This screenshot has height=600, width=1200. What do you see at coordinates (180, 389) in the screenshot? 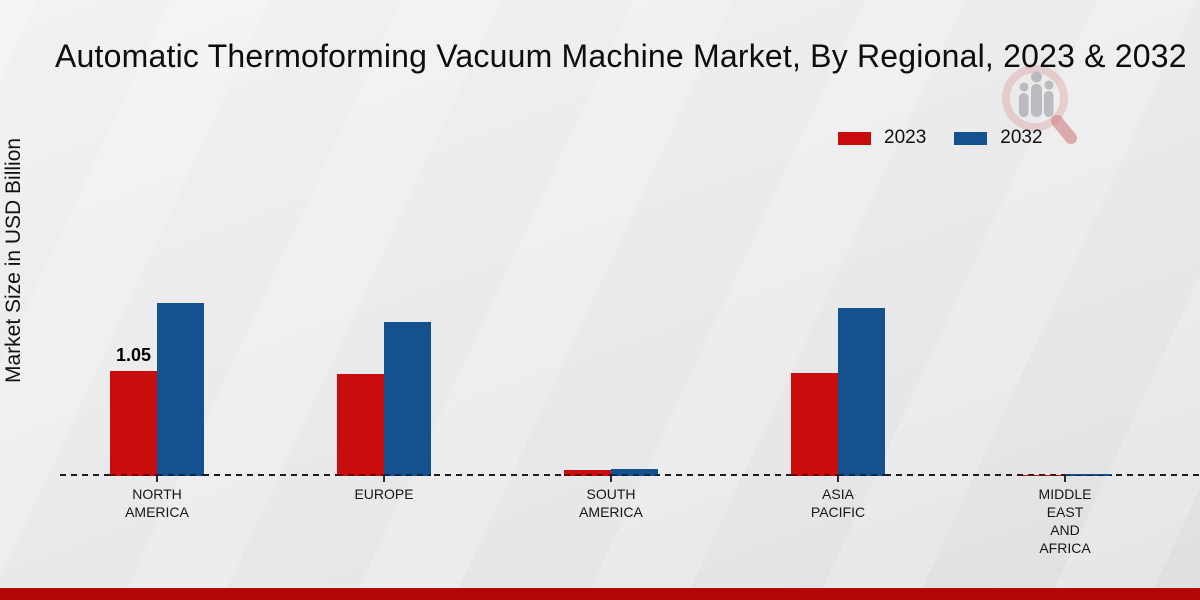
I see `bar-2032-north-america` at bounding box center [180, 389].